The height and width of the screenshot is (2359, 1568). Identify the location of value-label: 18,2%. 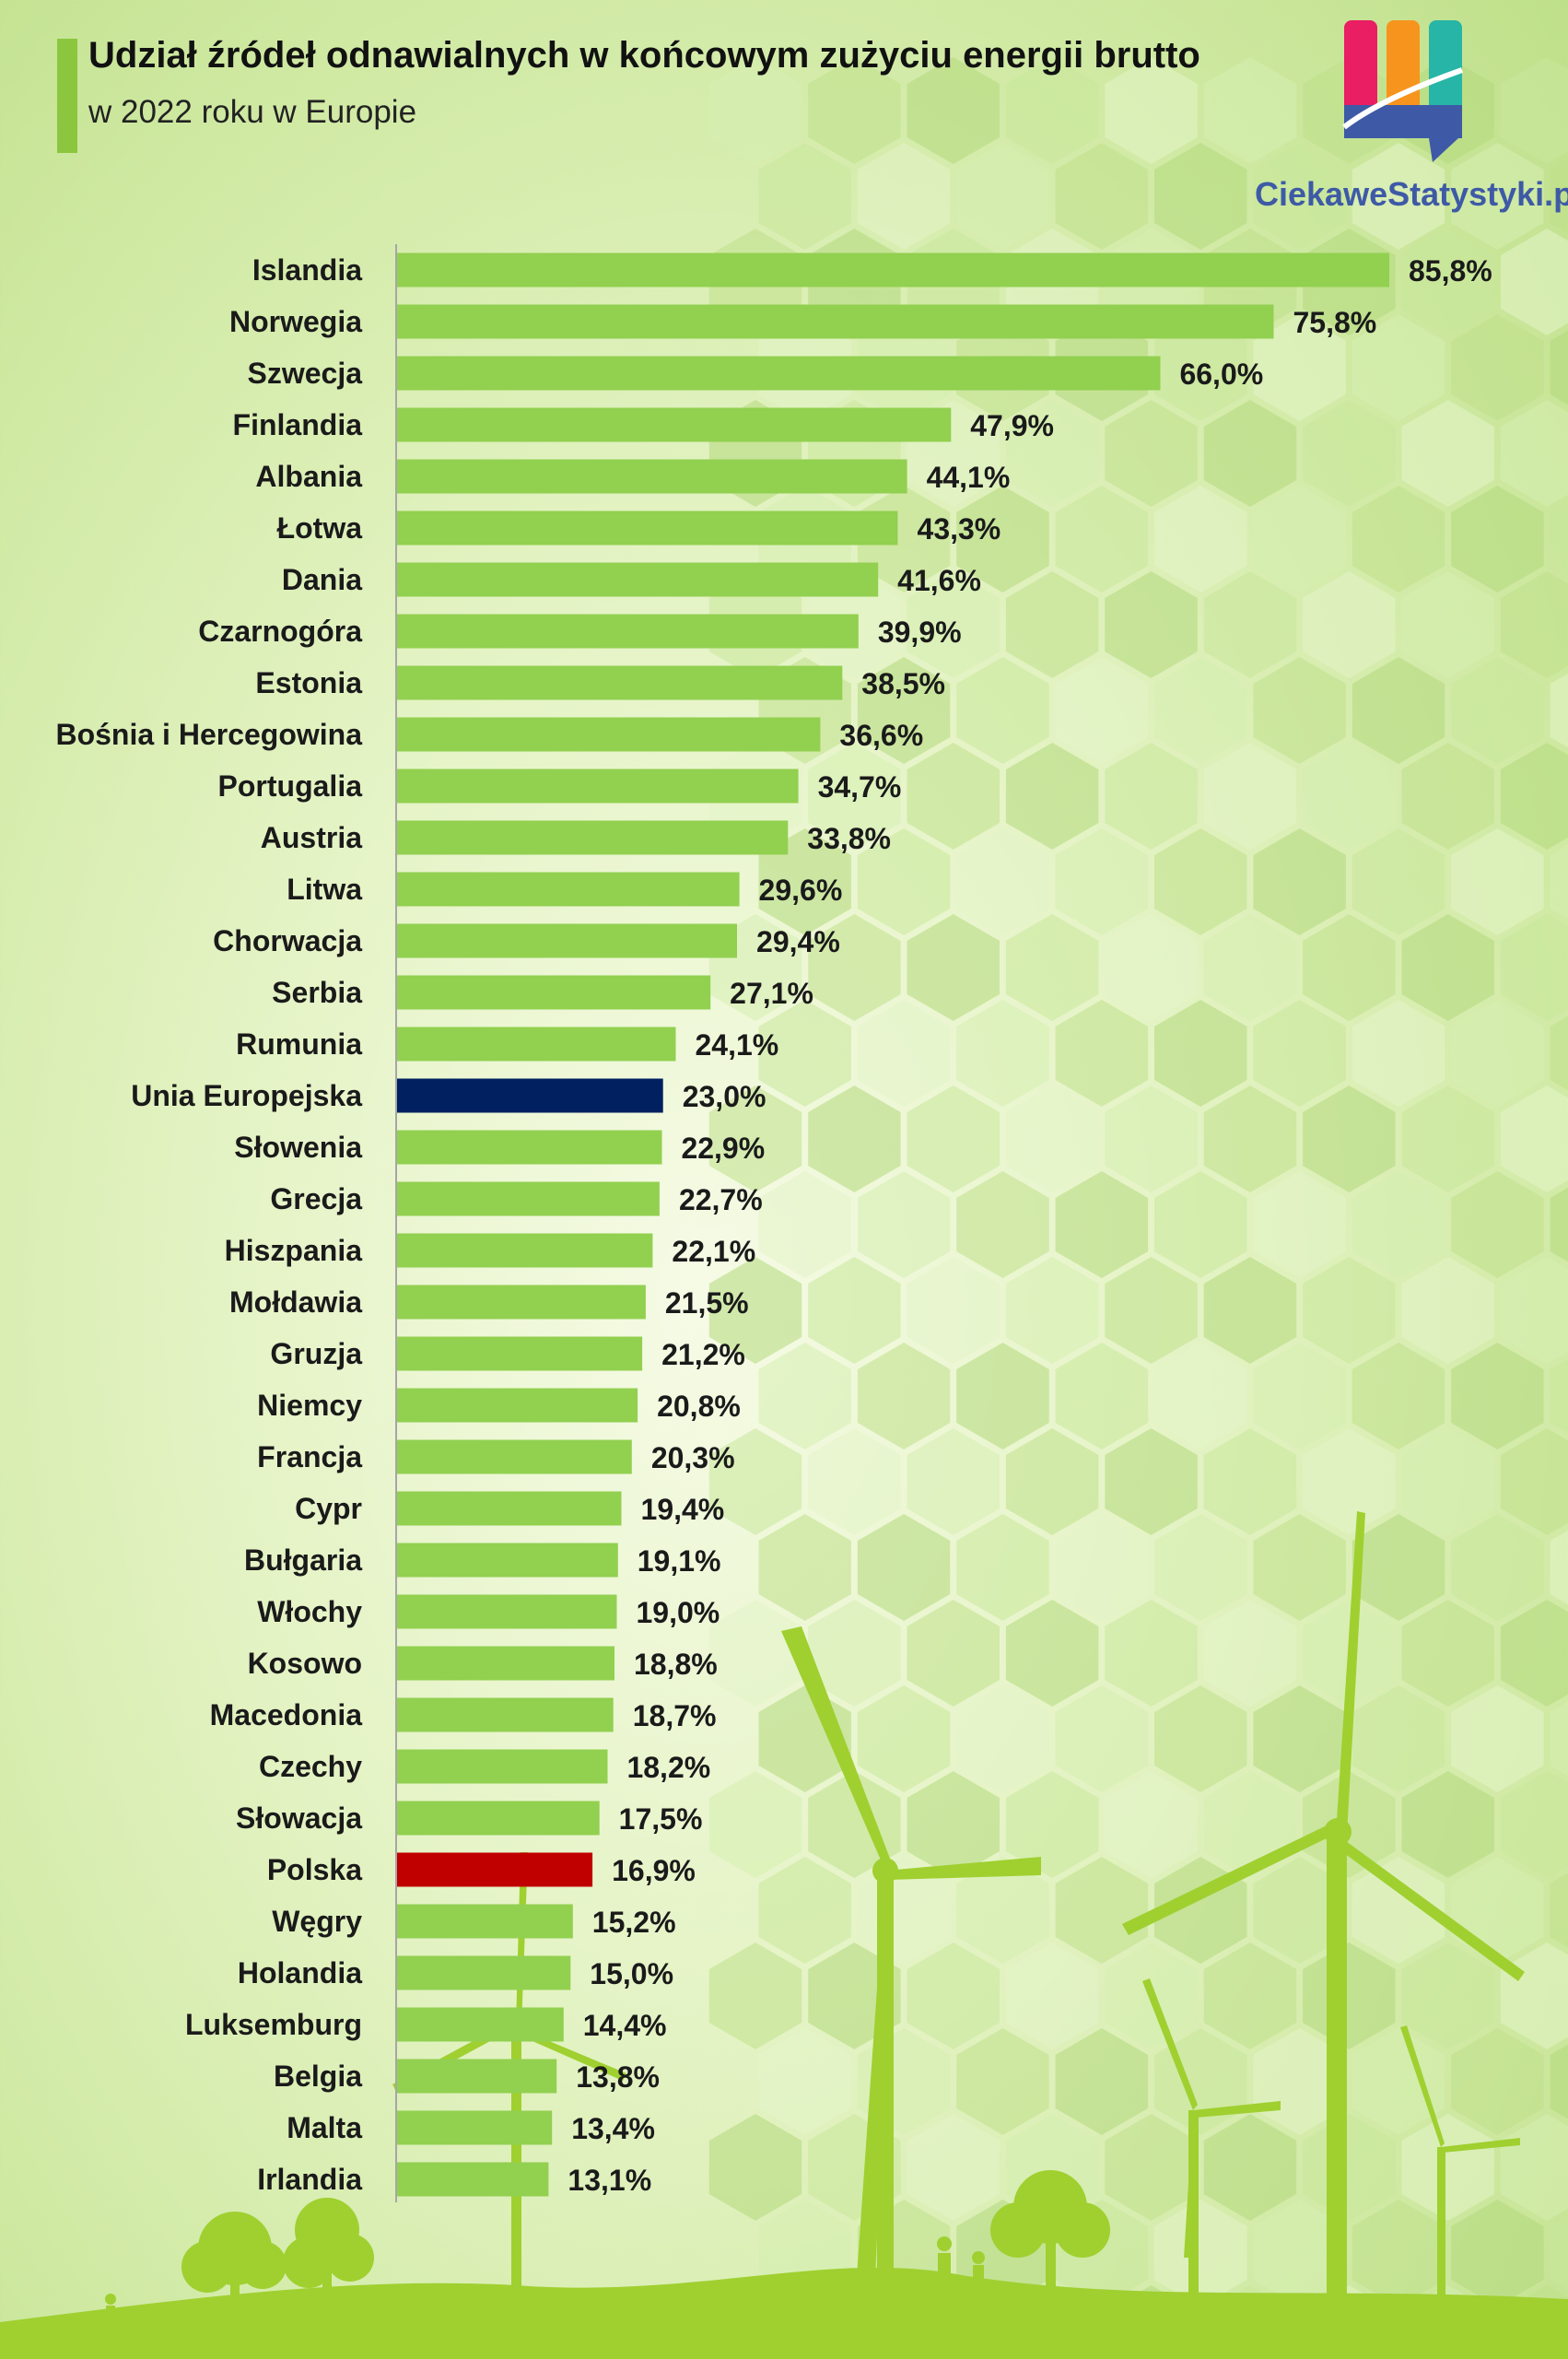
(668, 1767).